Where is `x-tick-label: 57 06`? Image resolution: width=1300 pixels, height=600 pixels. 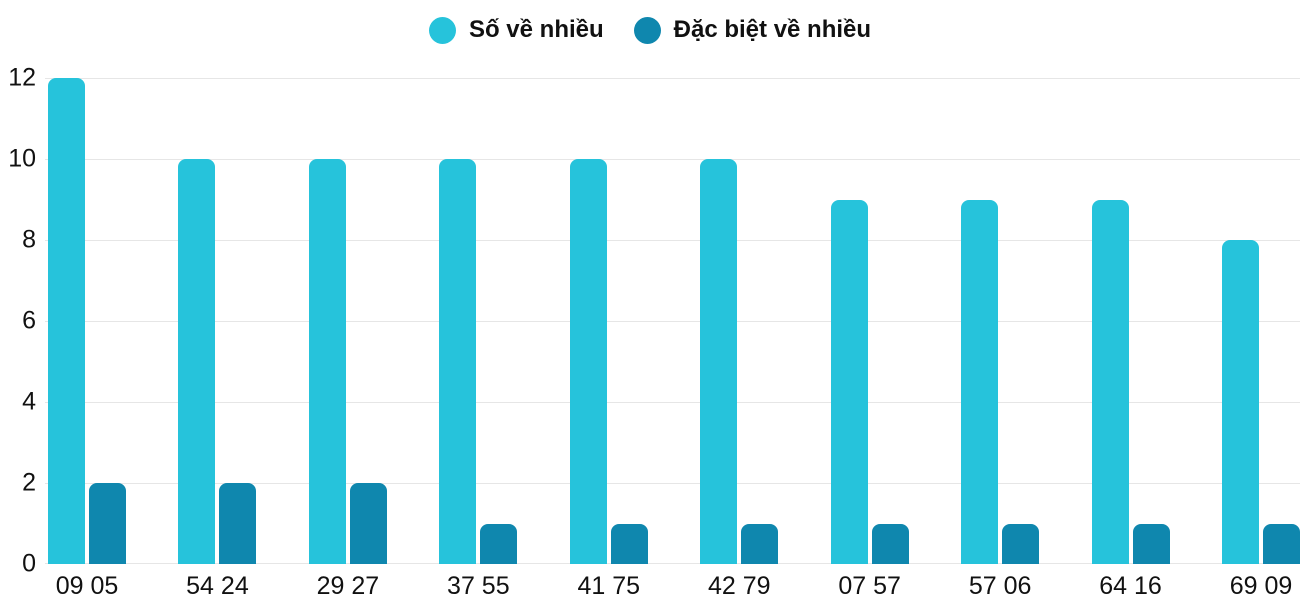
x-tick-label: 57 06 is located at coordinates (1000, 586).